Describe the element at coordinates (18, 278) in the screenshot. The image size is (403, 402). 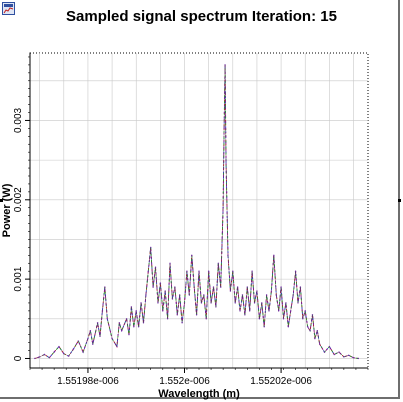
I see `y-tick-label: 0.001` at that location.